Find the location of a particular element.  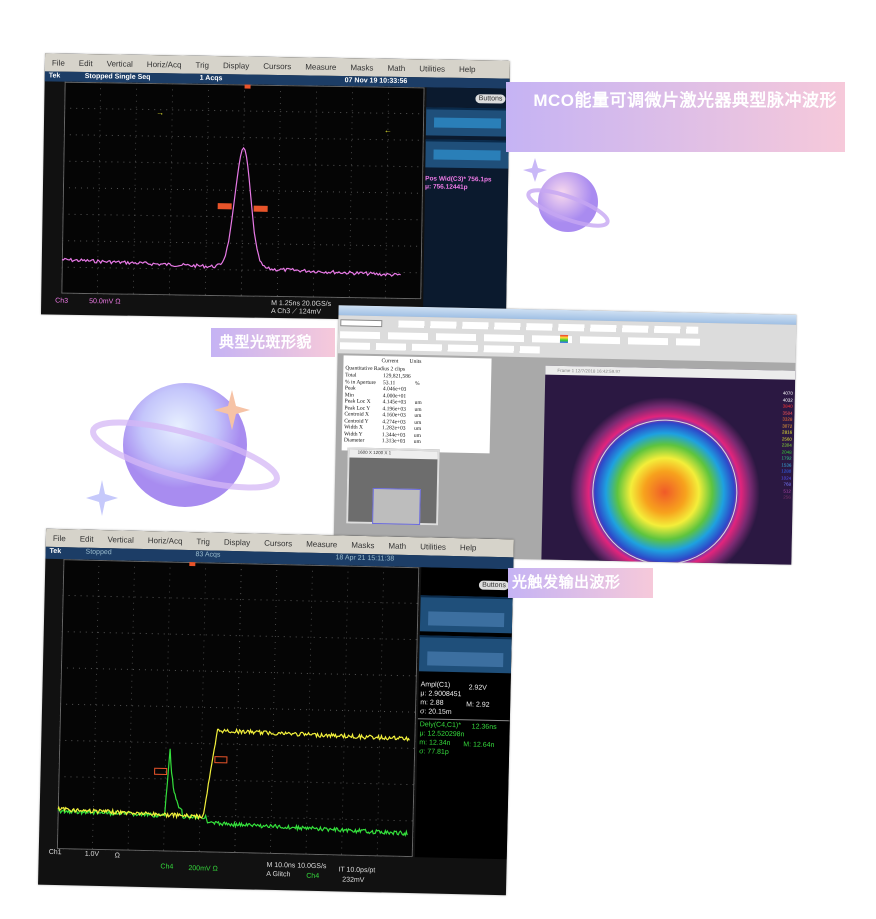

measurement-pos-width: Pos Wid(C3)* 756.1ps is located at coordinates (458, 179).